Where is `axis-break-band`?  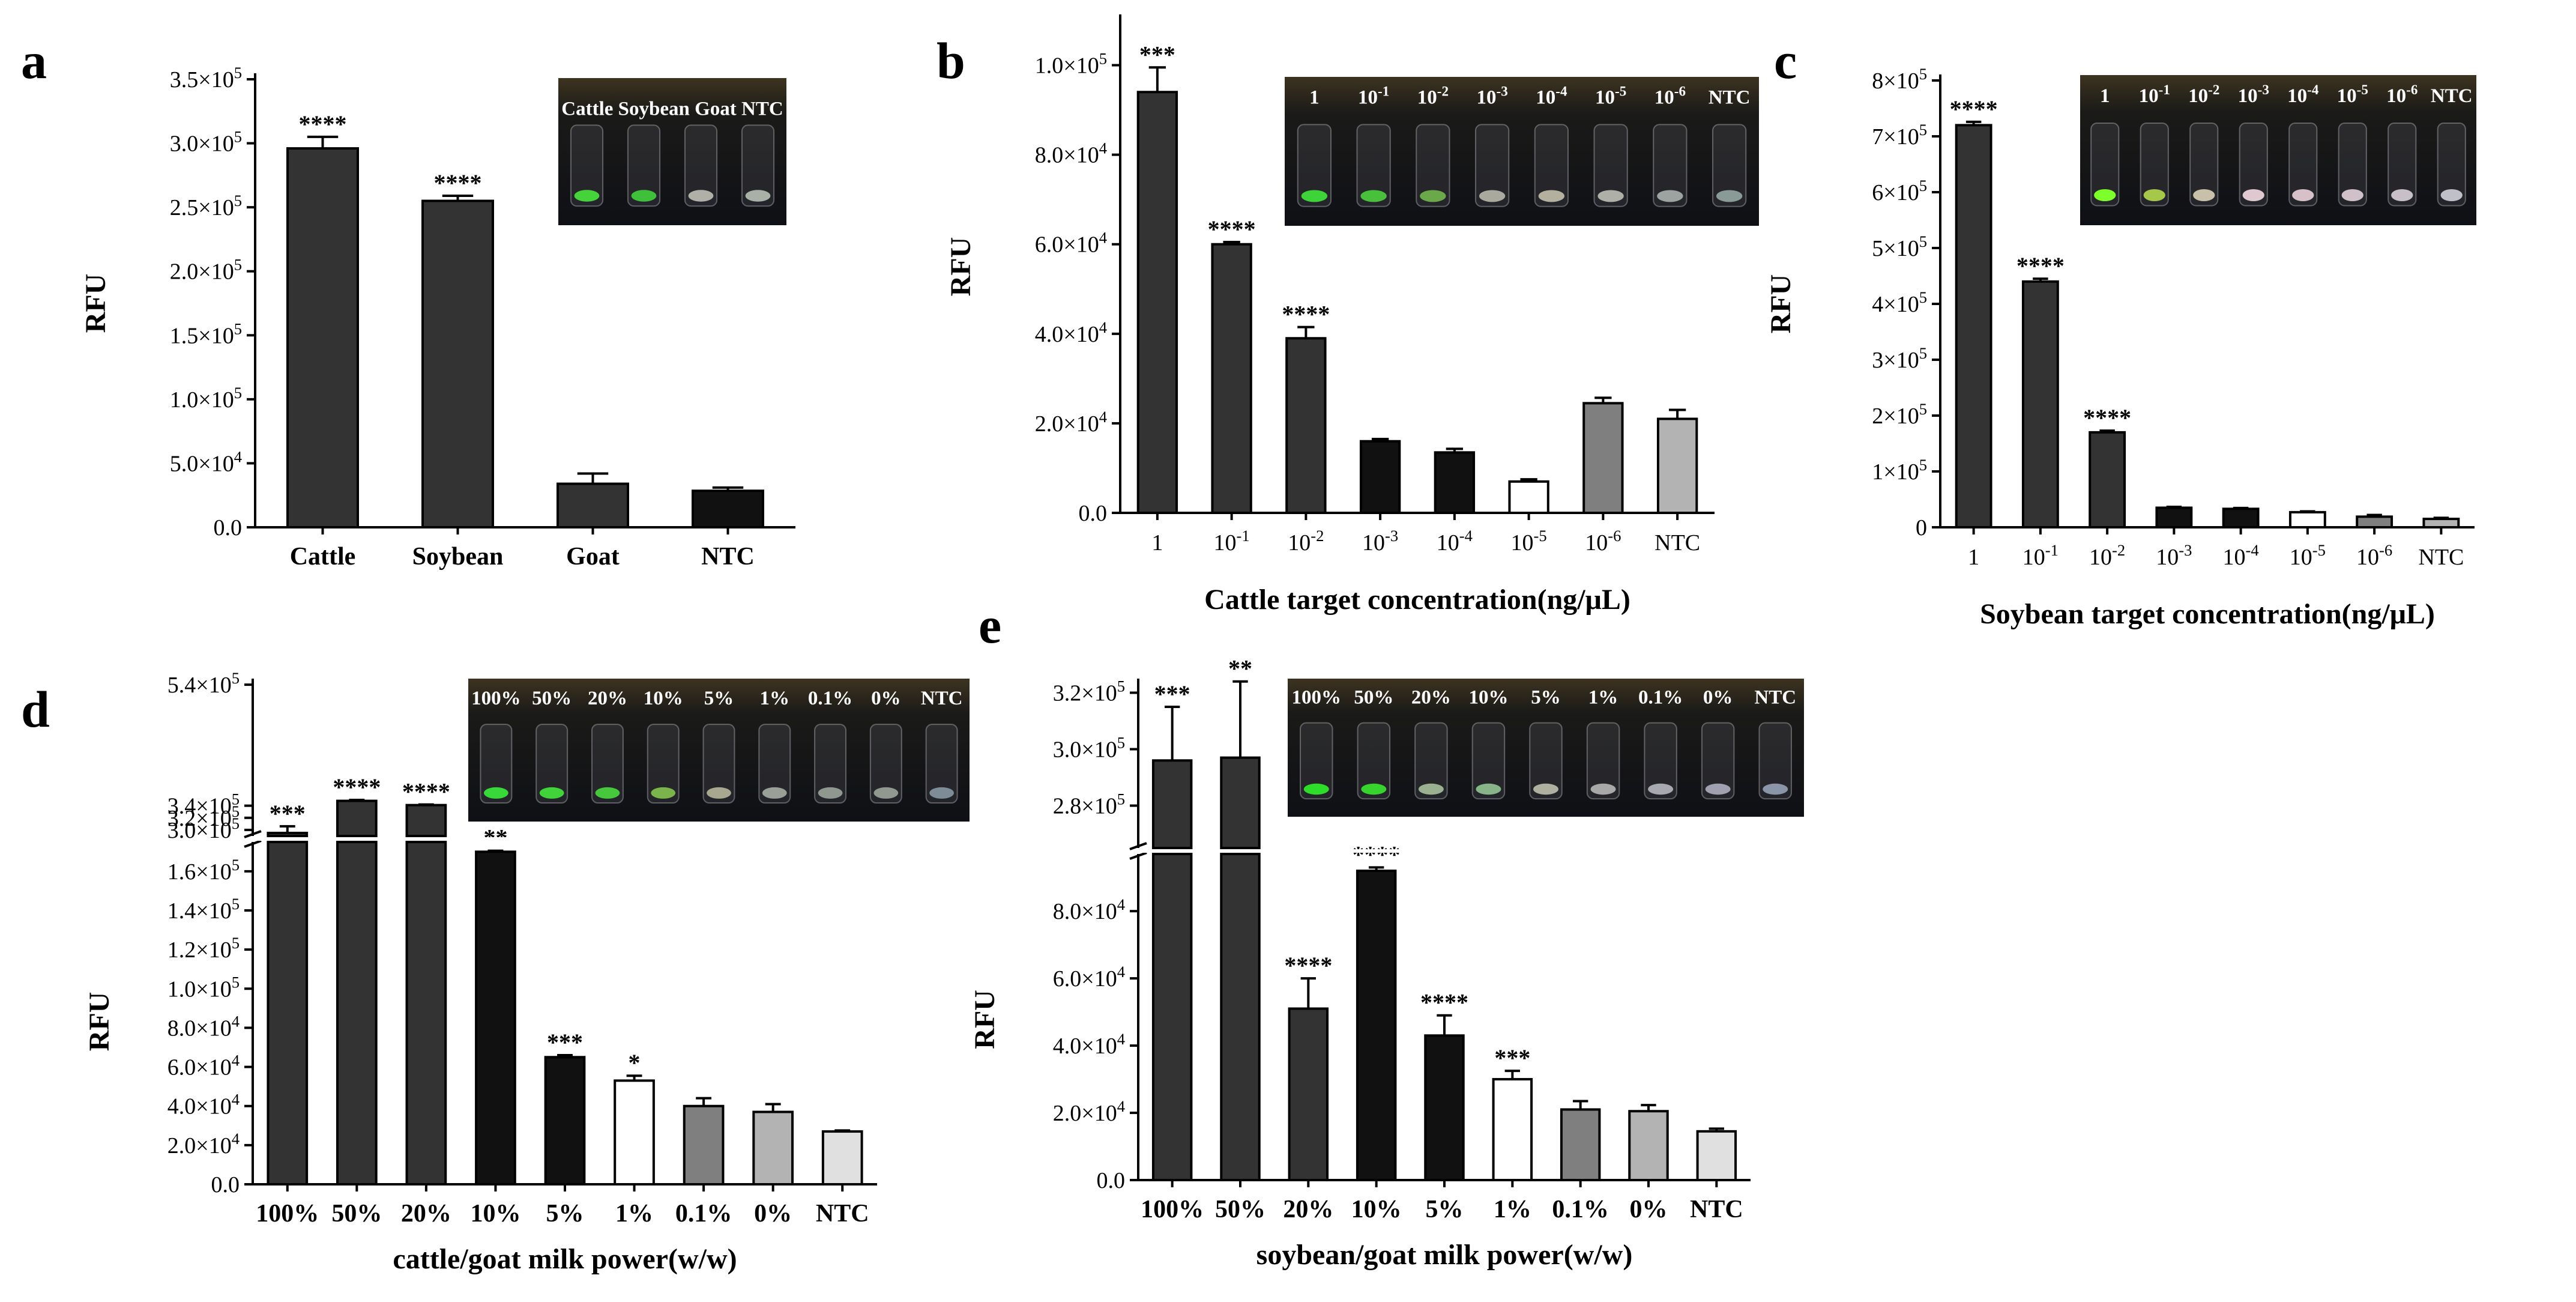
axis-break-band is located at coordinates (1446, 851).